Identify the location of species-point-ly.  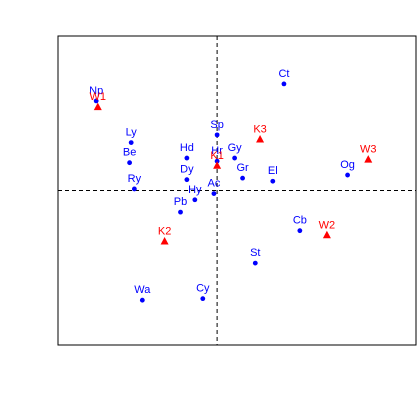
(131, 143).